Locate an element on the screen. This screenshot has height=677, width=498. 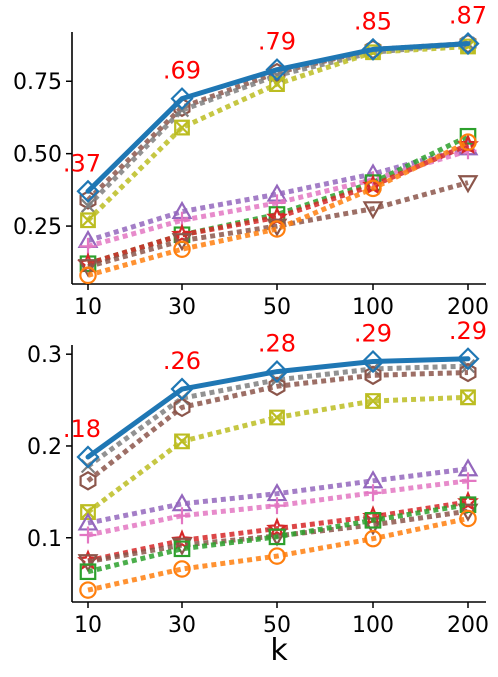
data-label: .28 is located at coordinates (277, 344).